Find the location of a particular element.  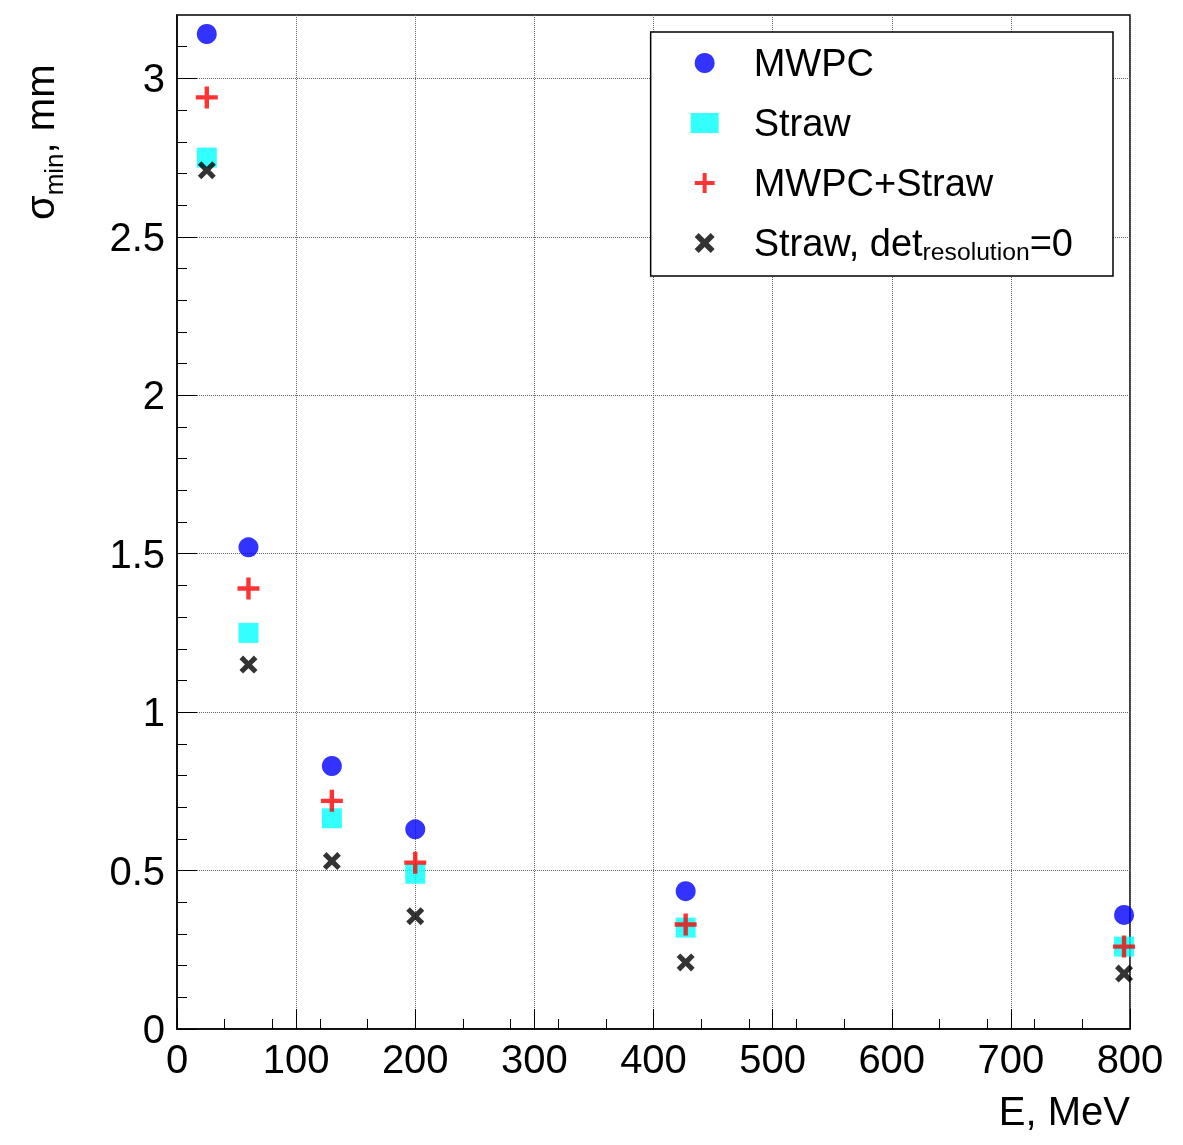

x-tick-label: 700 is located at coordinates (1011, 1059).